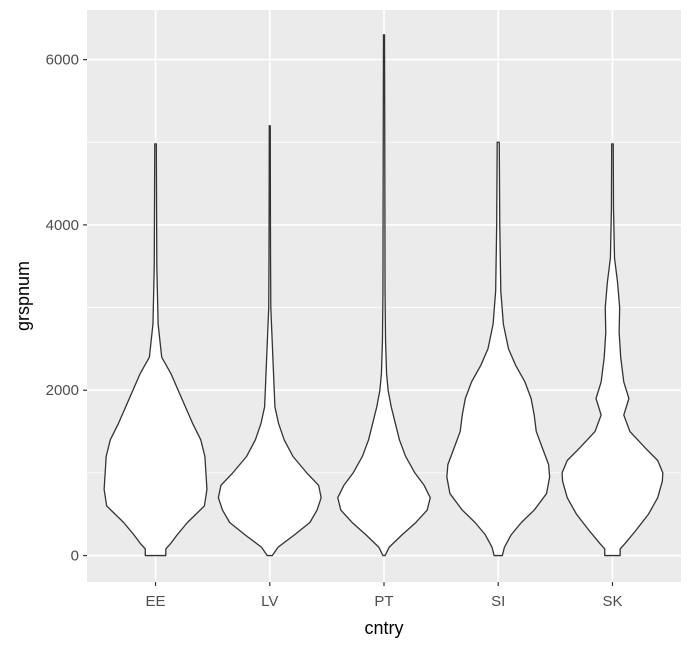  Describe the element at coordinates (612, 350) in the screenshot. I see `violin-sk` at that location.